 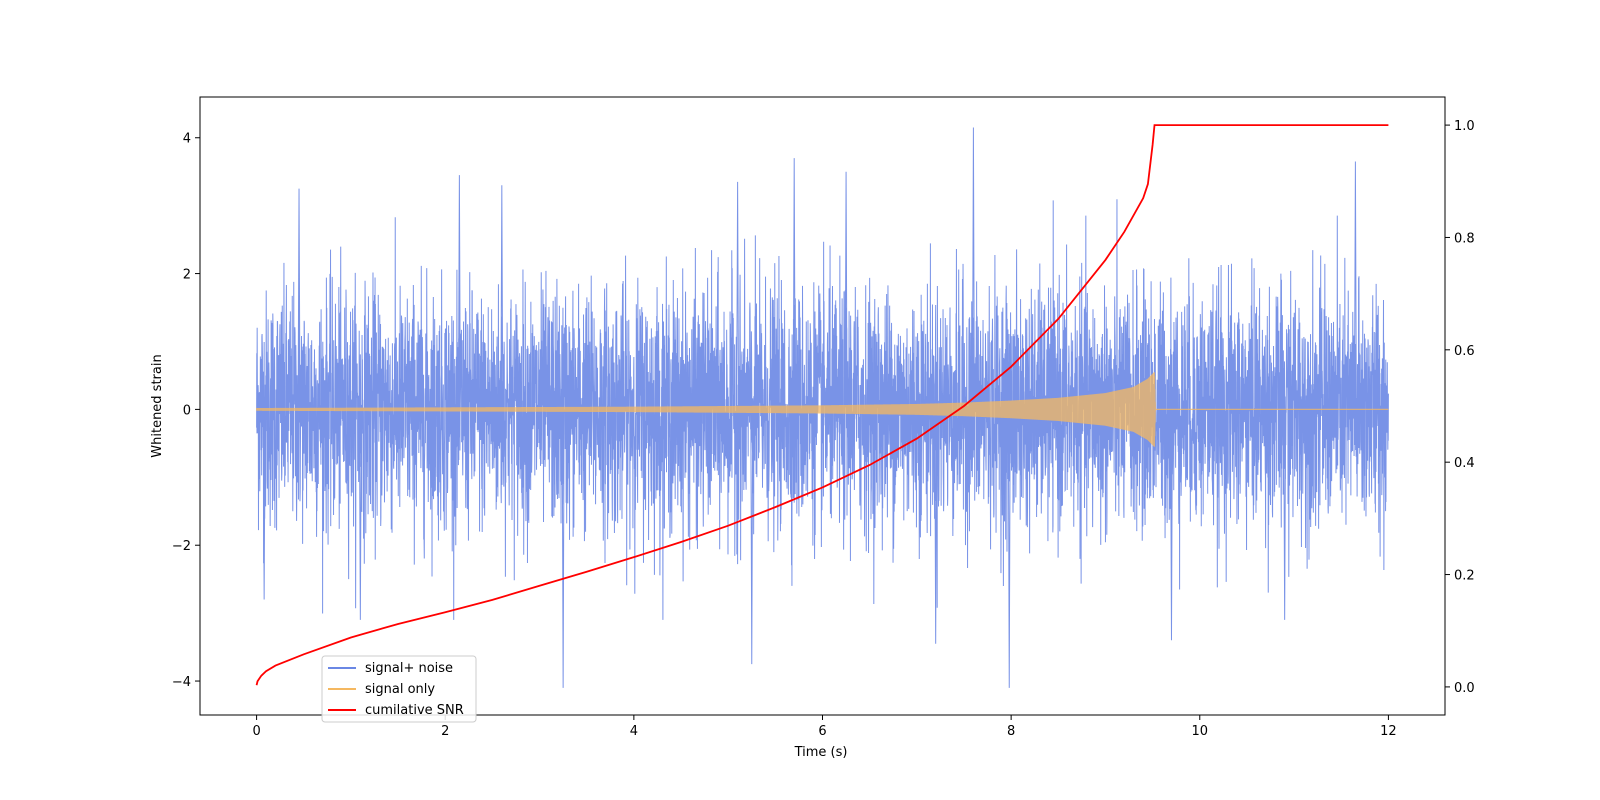 I want to click on y2-tick-label-2: 0.4, so click(x=1464, y=463).